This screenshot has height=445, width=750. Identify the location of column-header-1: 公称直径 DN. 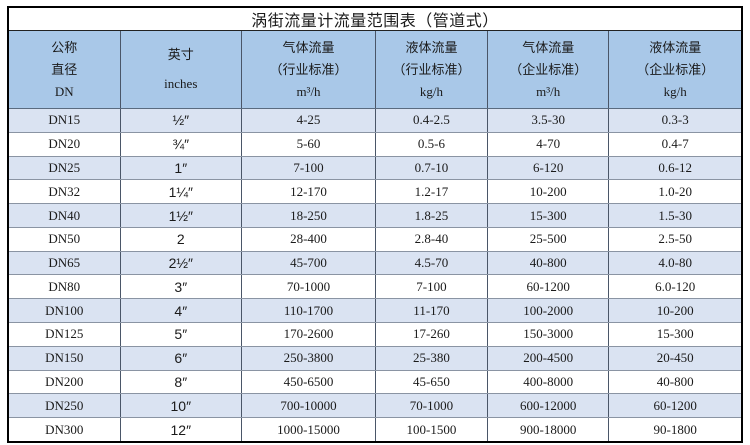
(64, 69).